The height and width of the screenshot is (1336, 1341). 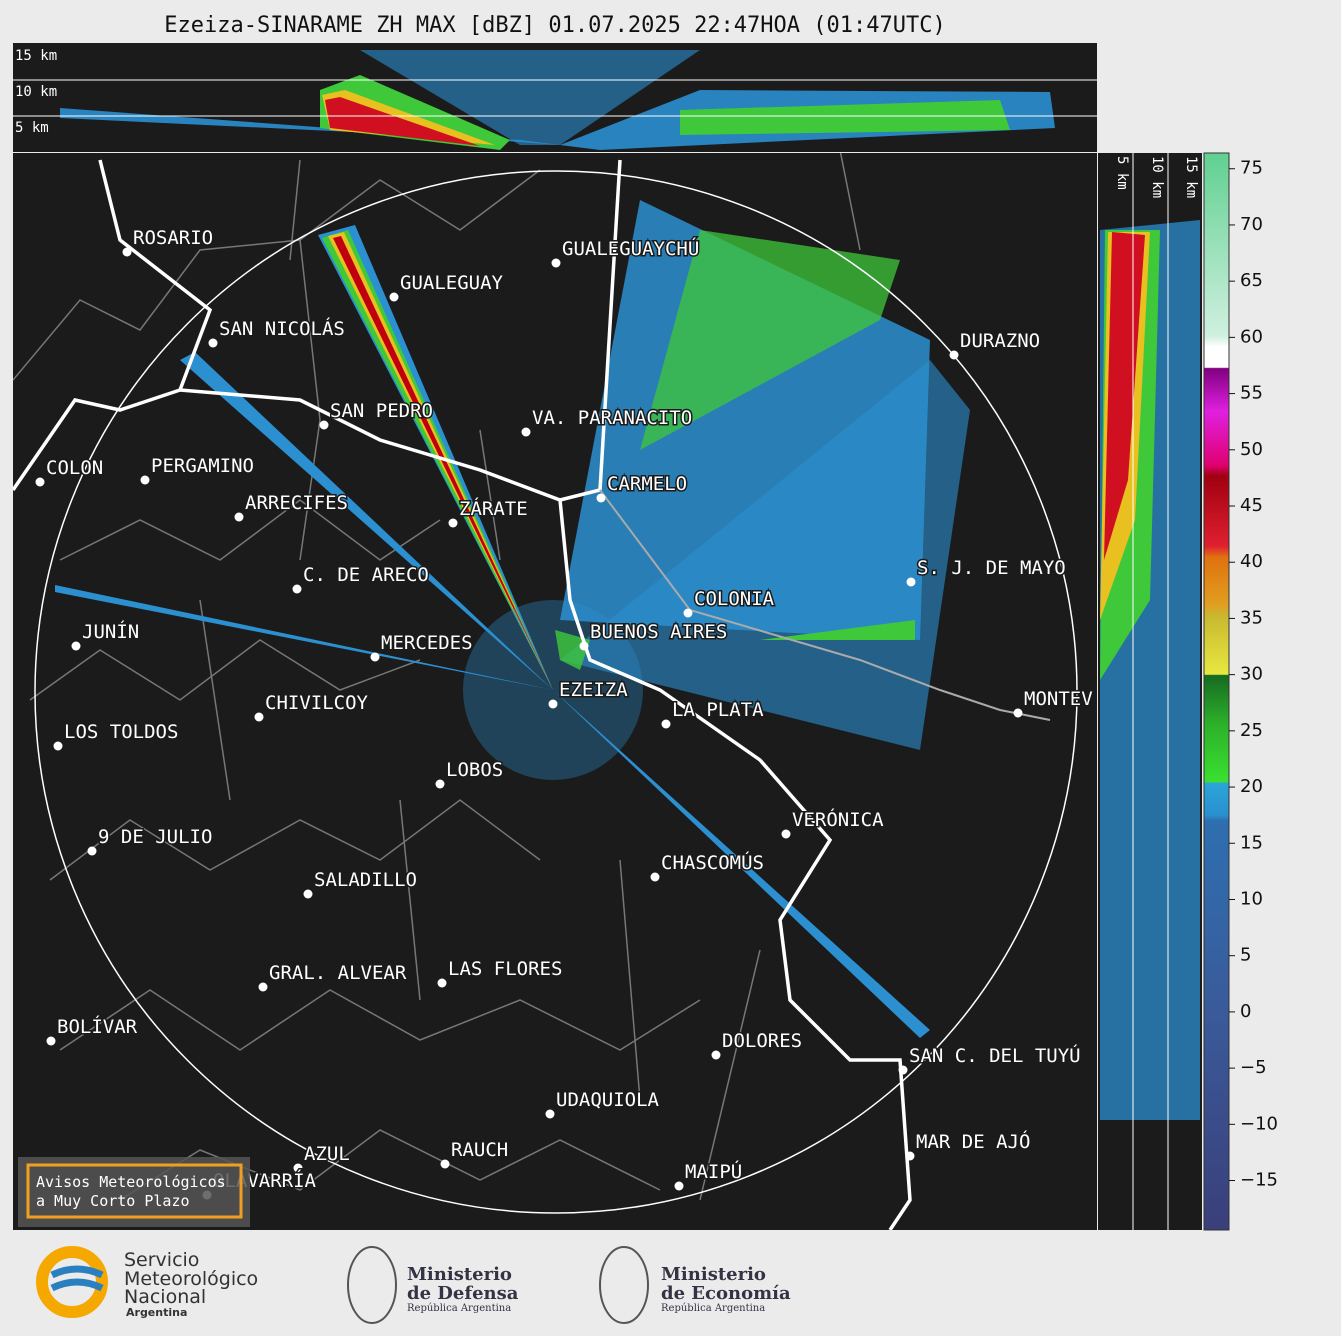 I want to click on city-label: AZUL, so click(x=327, y=1154).